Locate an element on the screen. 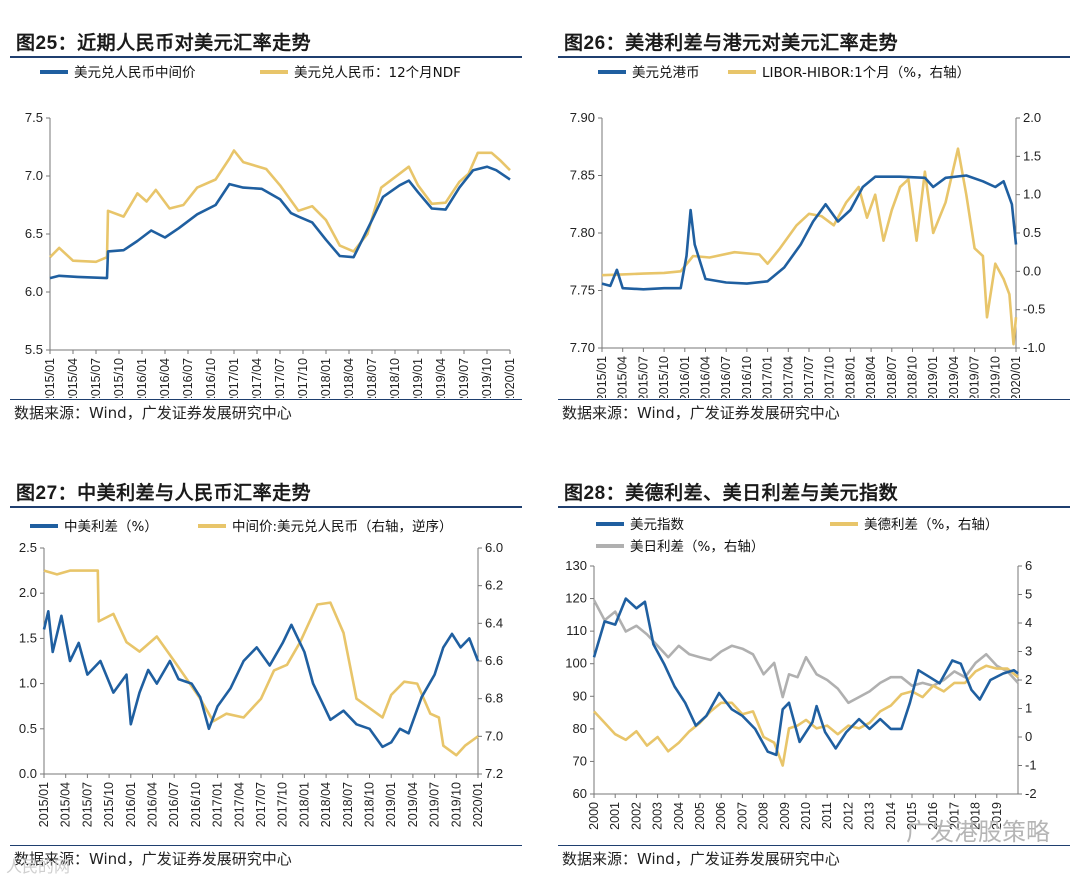 This screenshot has width=1080, height=883. corner-watermark: 人民的网 is located at coordinates (38, 866).